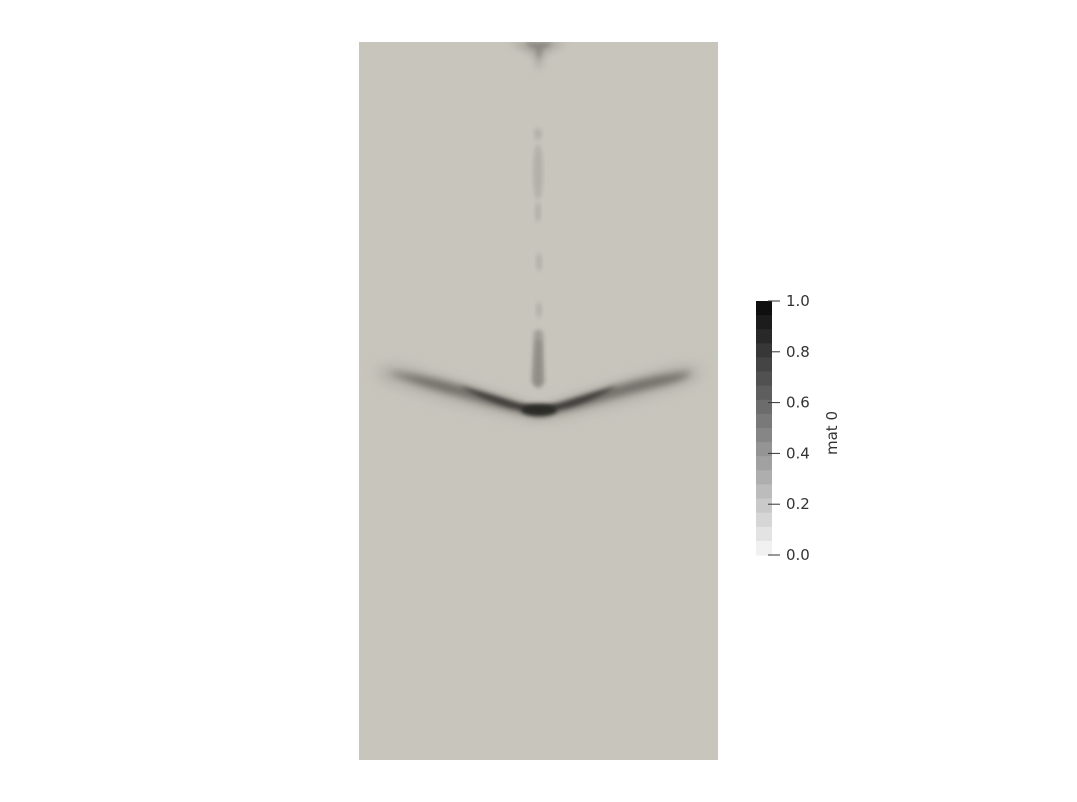 Image resolution: width=1077 pixels, height=802 pixels. I want to click on colorbar-tick-label: 0.4, so click(798, 453).